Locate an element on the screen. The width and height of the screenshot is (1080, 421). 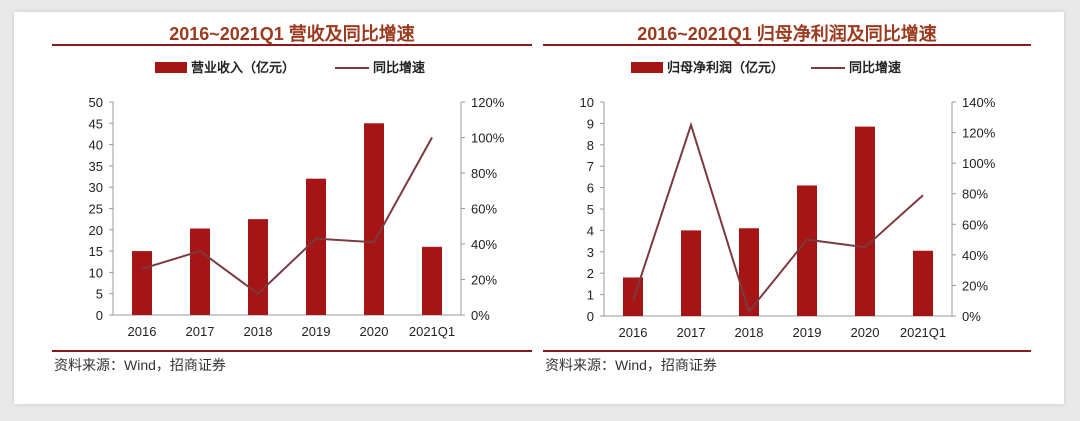
chart-title: 2016~2021Q1 归母净利润及同比增速 is located at coordinates (787, 34).